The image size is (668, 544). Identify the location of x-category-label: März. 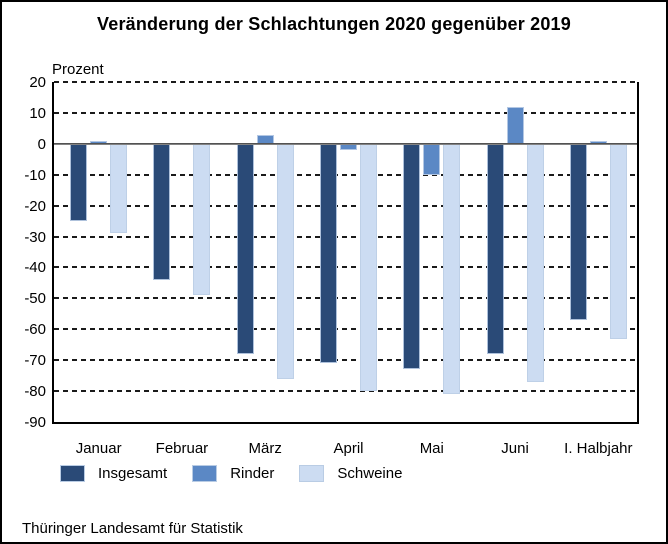
(265, 448).